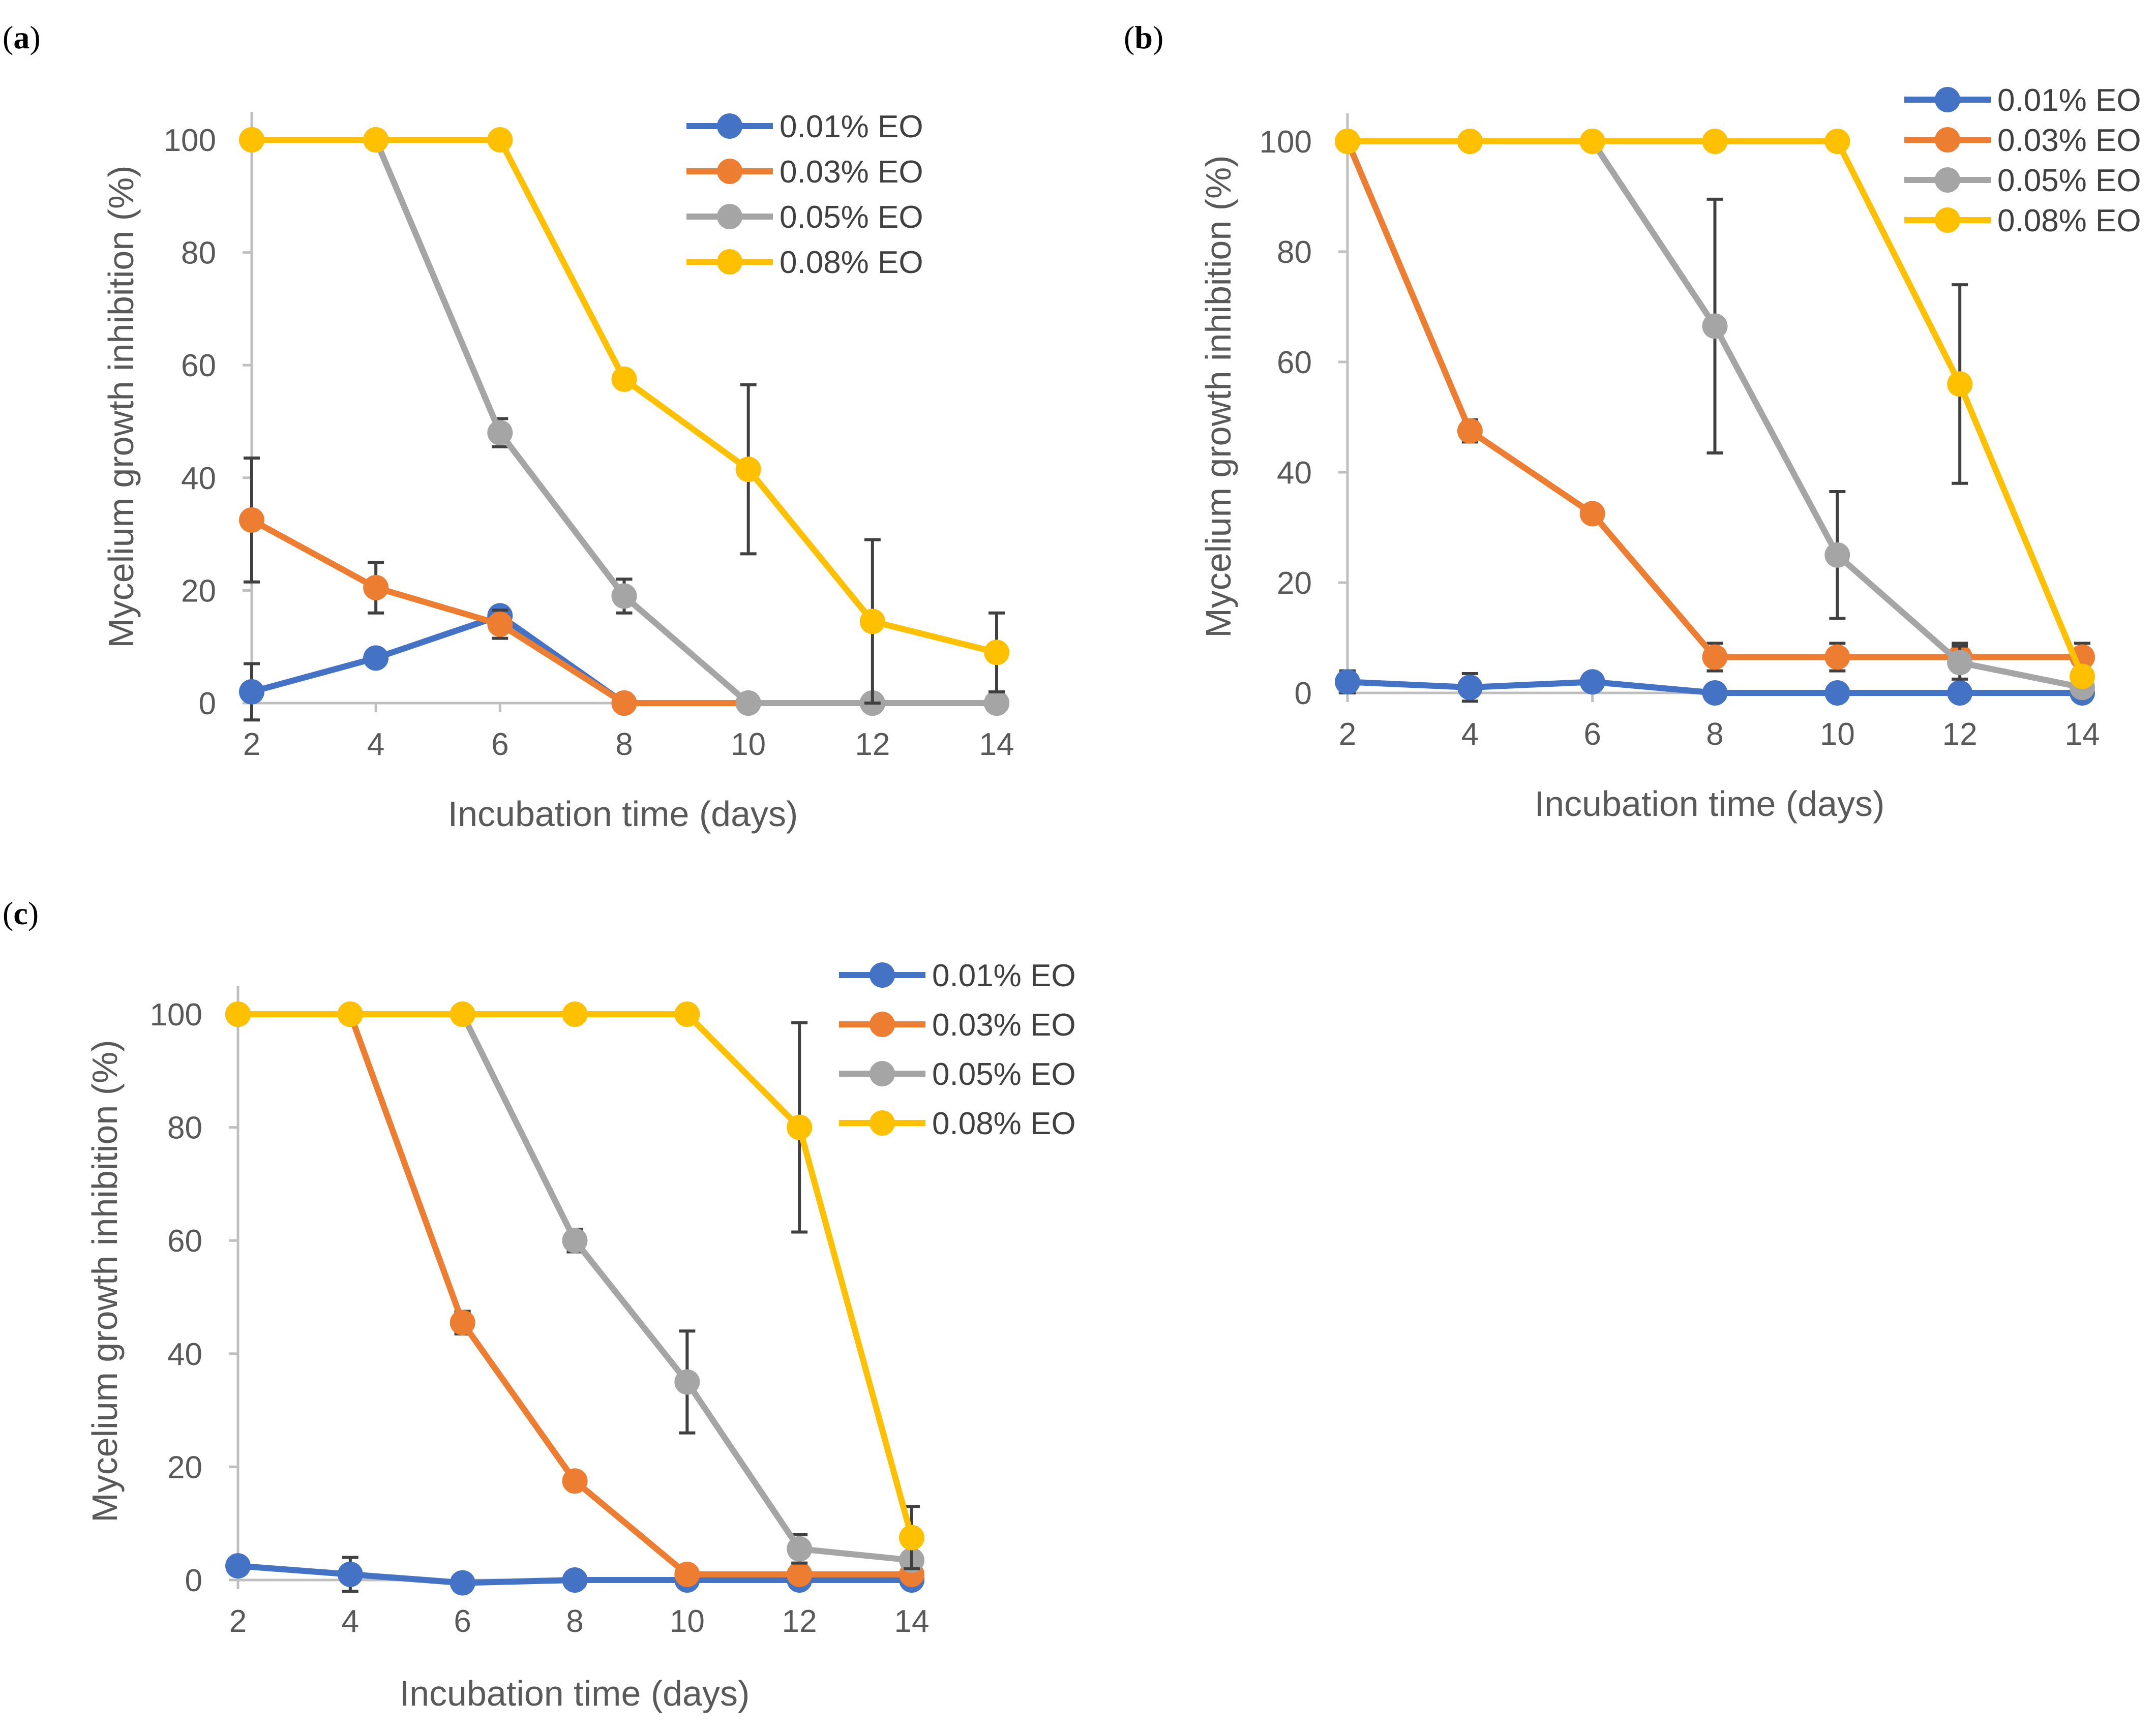  I want to click on panel-label-c: (c), so click(21, 913).